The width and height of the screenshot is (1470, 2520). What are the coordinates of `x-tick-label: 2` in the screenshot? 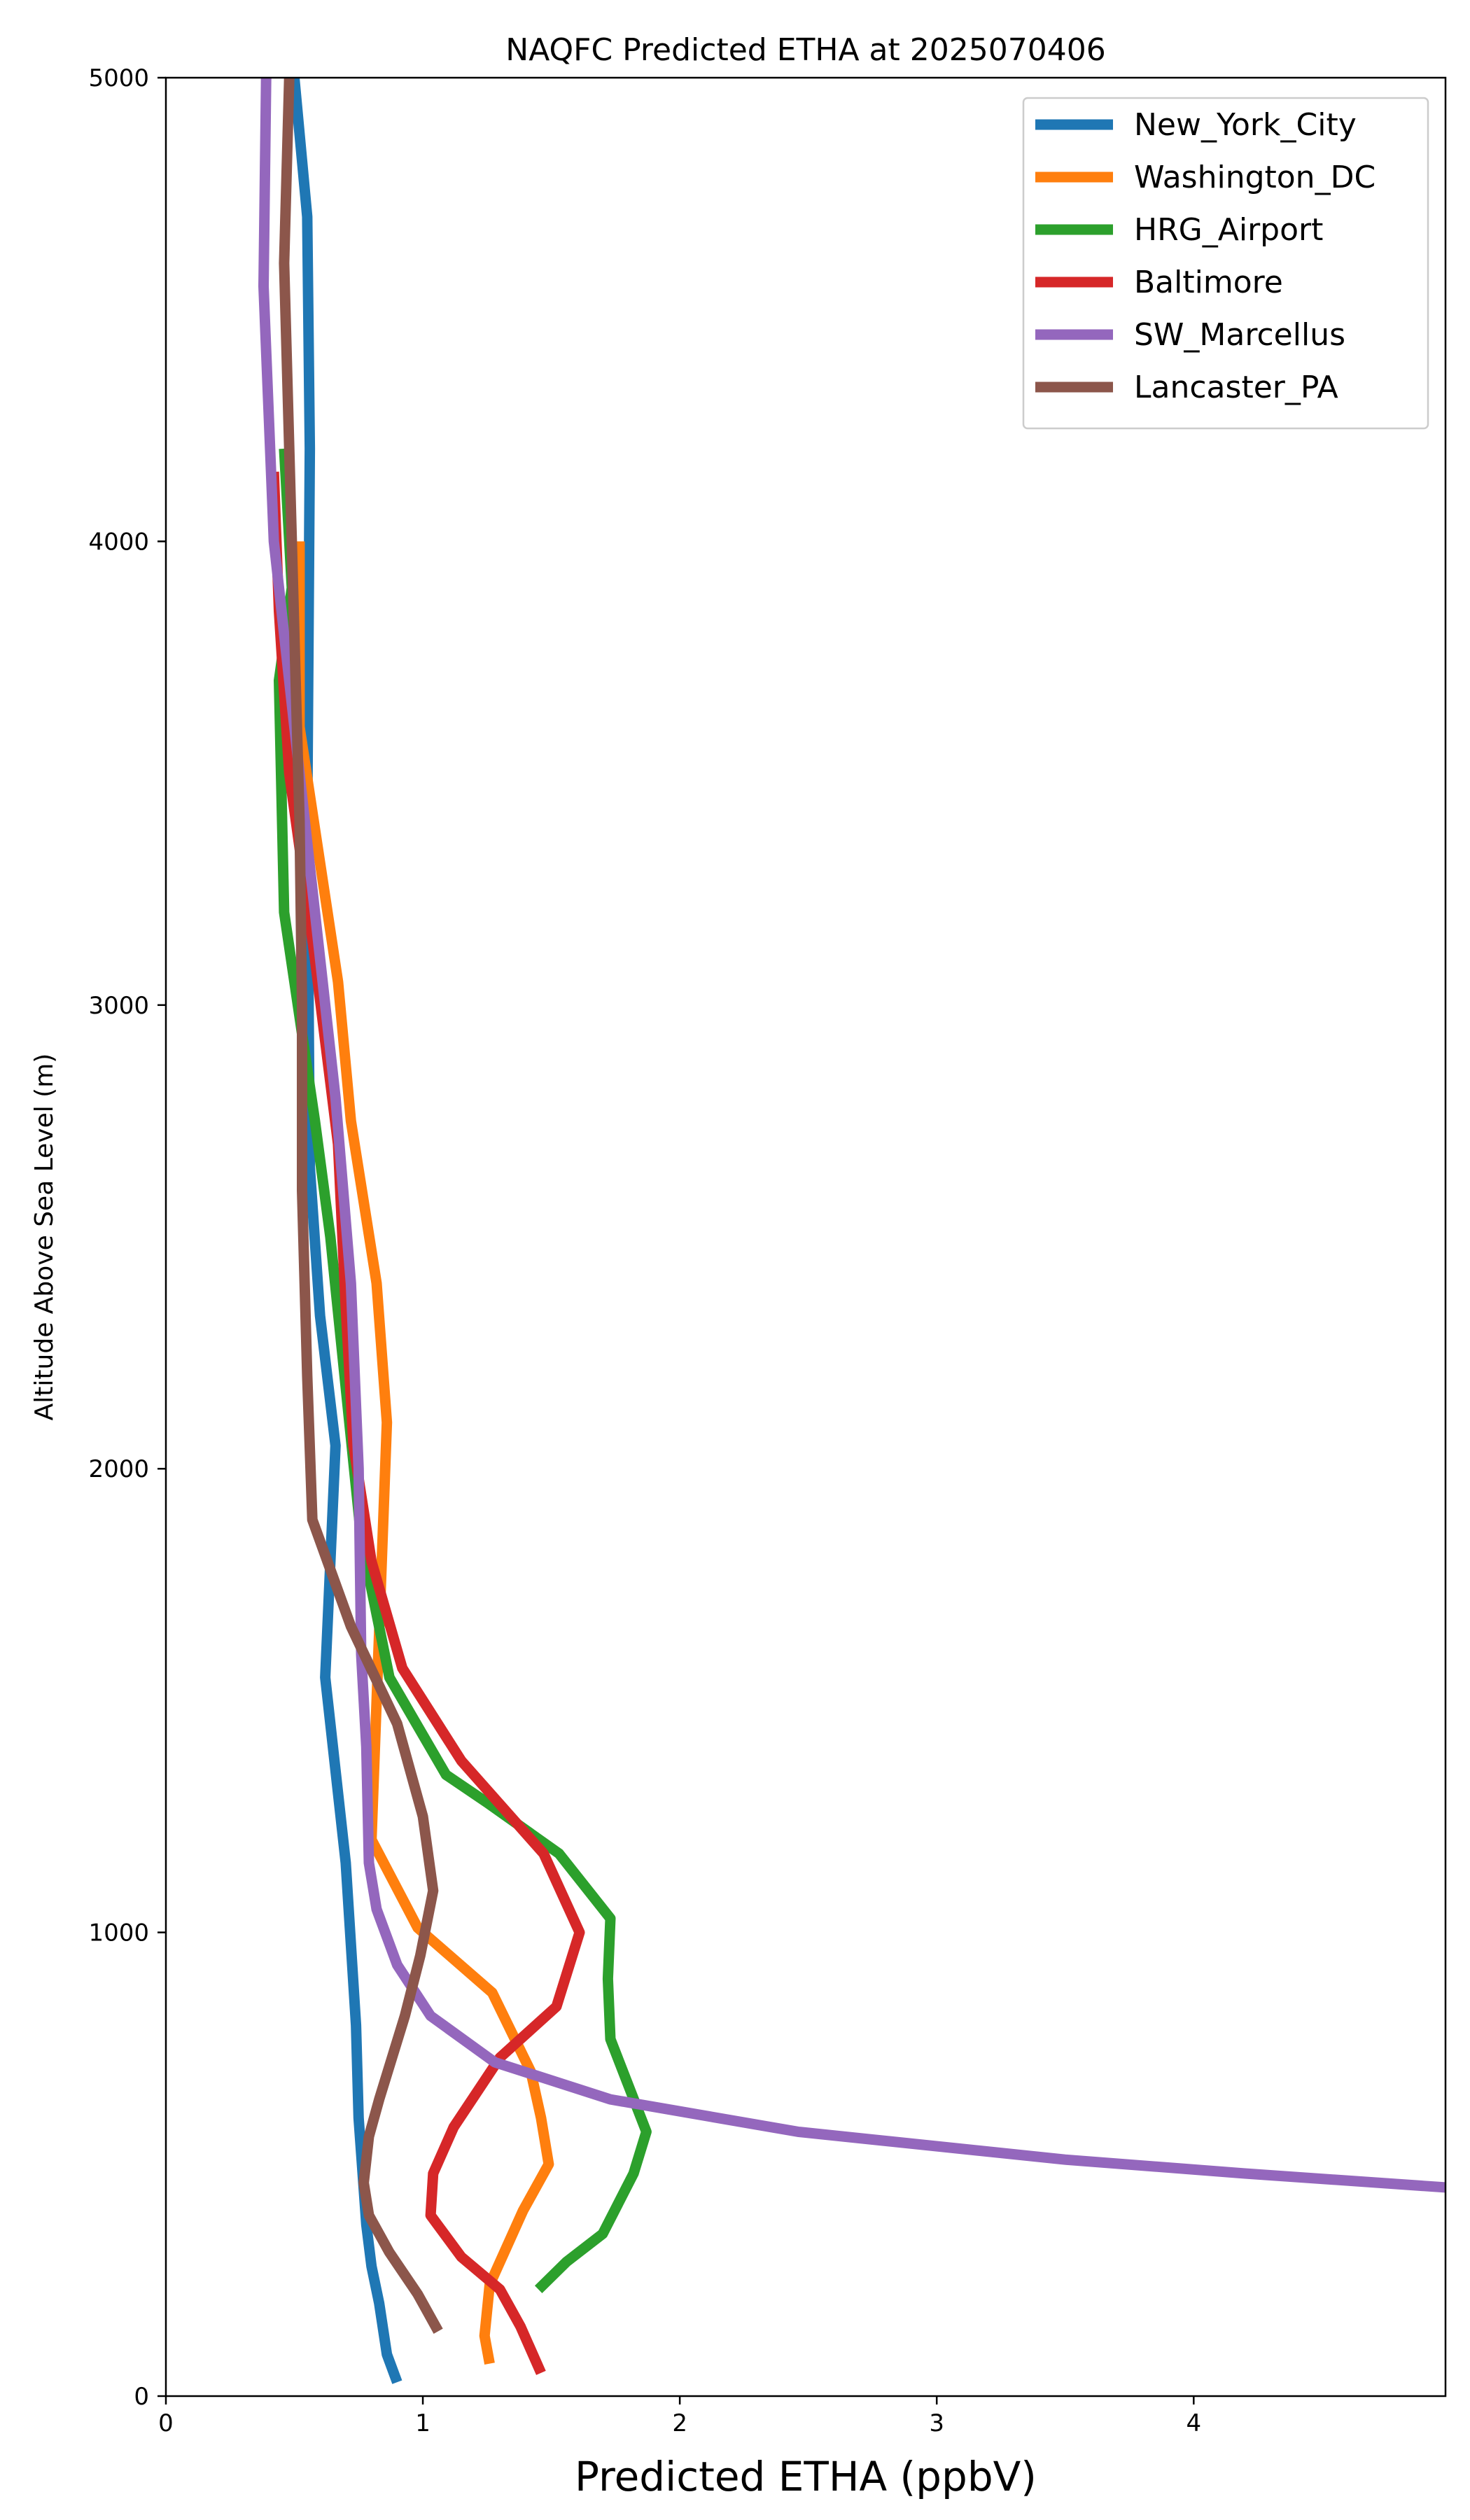 It's located at (679, 2423).